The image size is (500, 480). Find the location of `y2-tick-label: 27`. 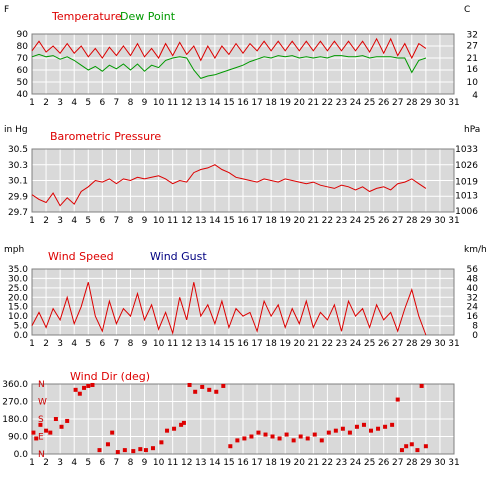

y2-tick-label: 27 is located at coordinates (472, 46).